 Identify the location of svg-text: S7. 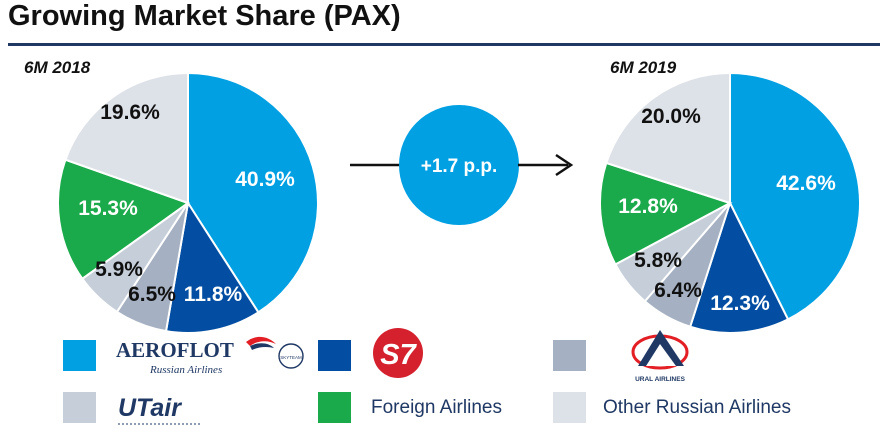
(398, 355).